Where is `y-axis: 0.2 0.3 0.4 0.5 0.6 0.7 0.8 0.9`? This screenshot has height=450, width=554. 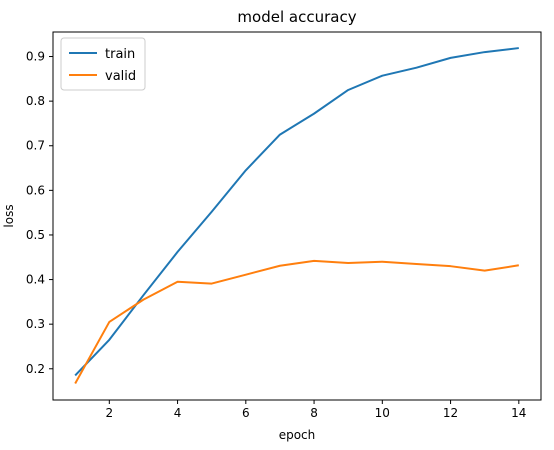 y-axis: 0.2 0.3 0.4 0.5 0.6 0.7 0.8 0.9 is located at coordinates (39, 213).